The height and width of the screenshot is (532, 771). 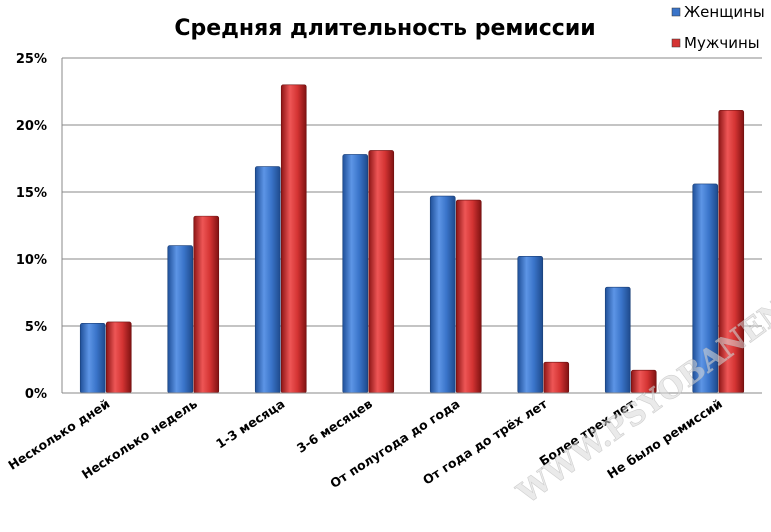 What do you see at coordinates (724, 12) in the screenshot?
I see `legend-label: Женщины` at bounding box center [724, 12].